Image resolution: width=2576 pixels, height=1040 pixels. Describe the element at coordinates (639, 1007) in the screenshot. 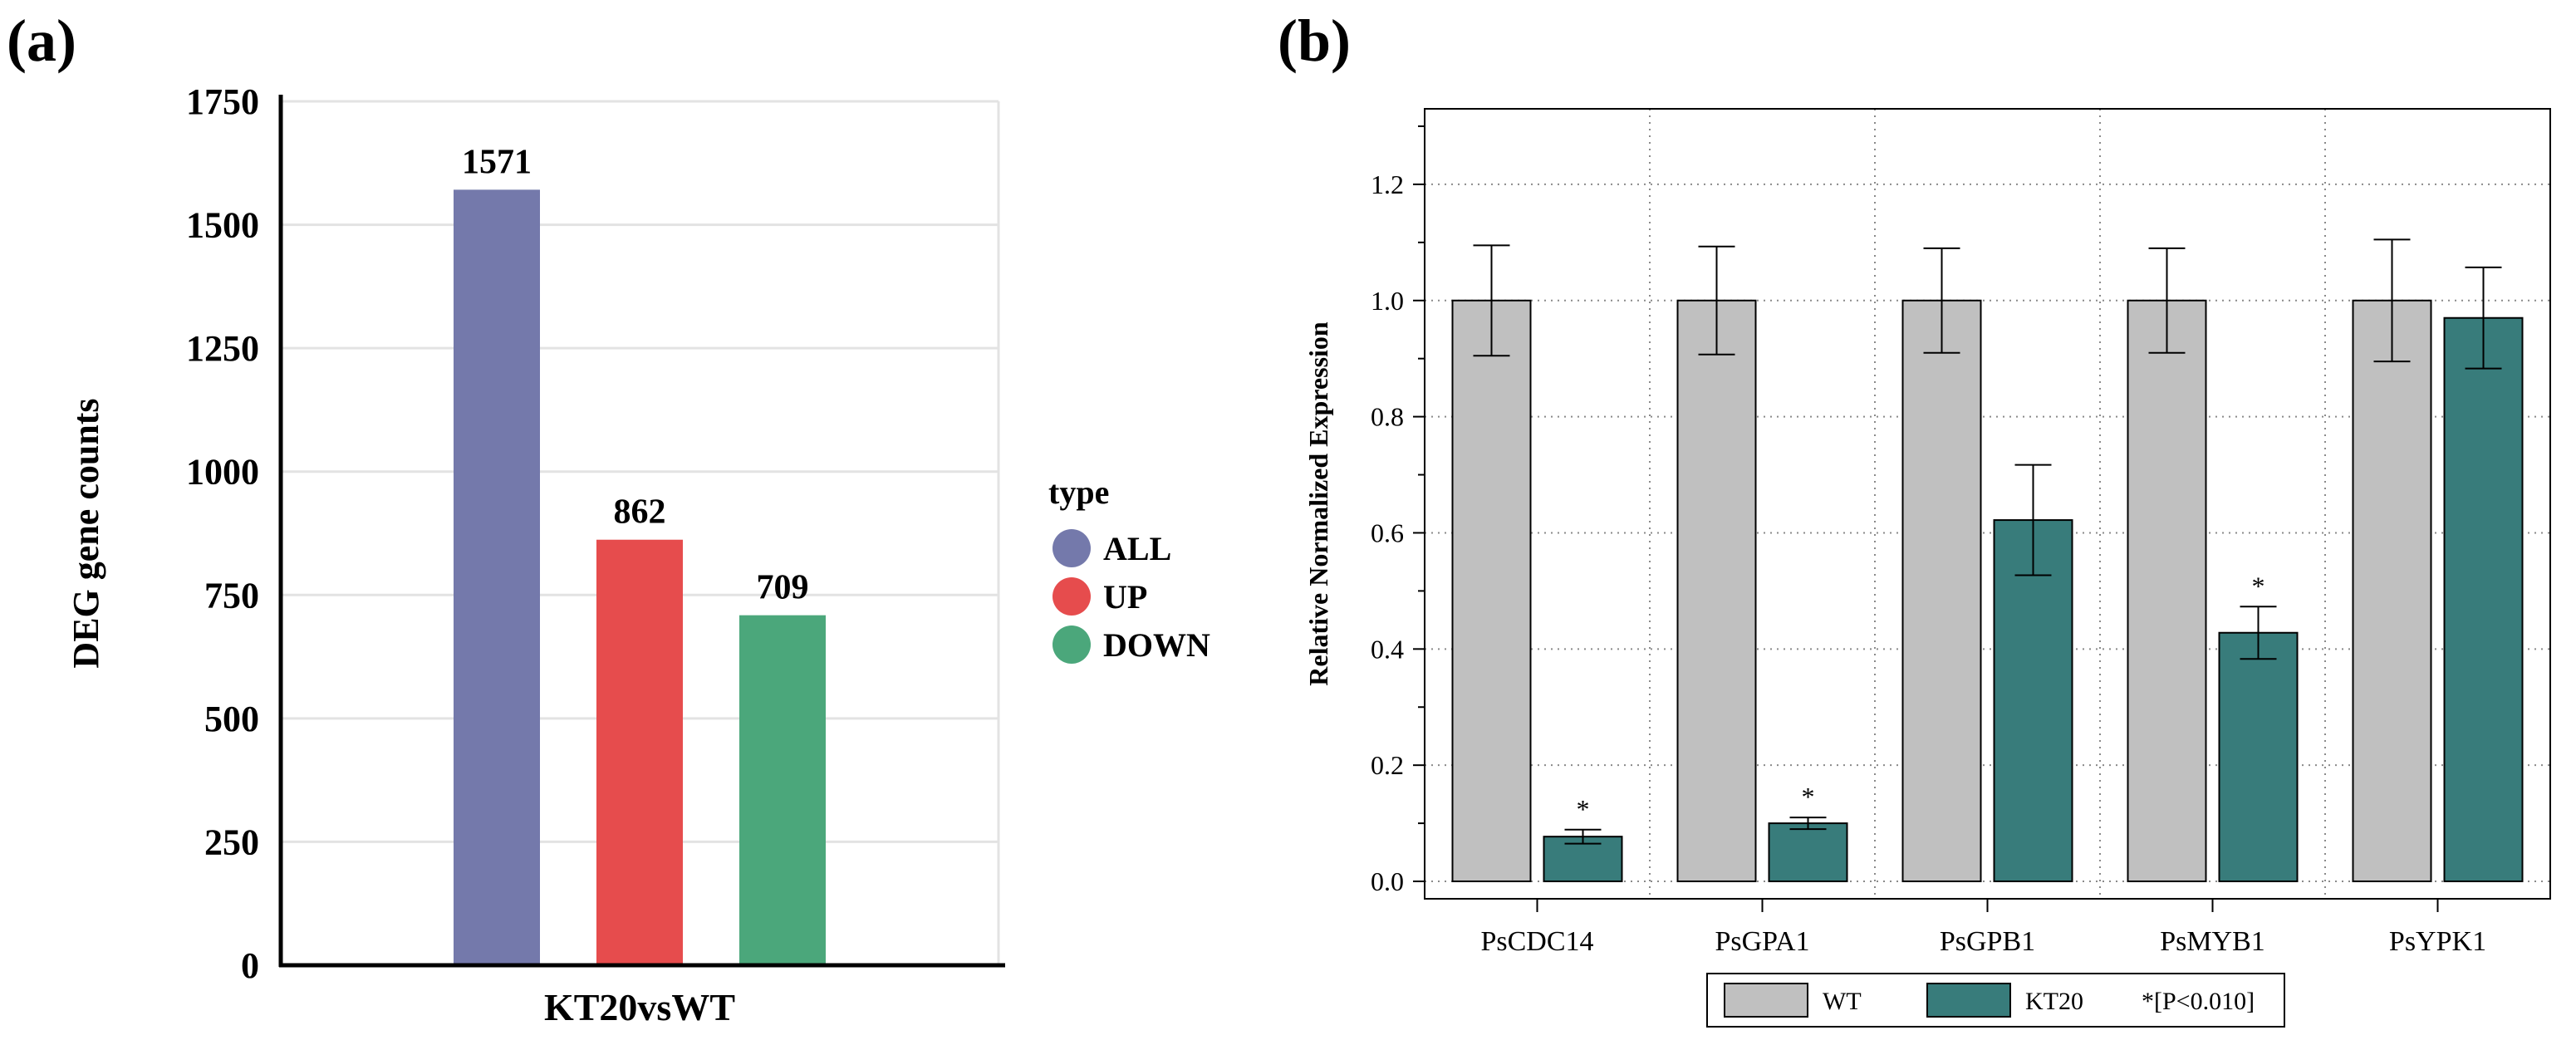

I see `a-x-axis-label: KT20vsWT` at that location.